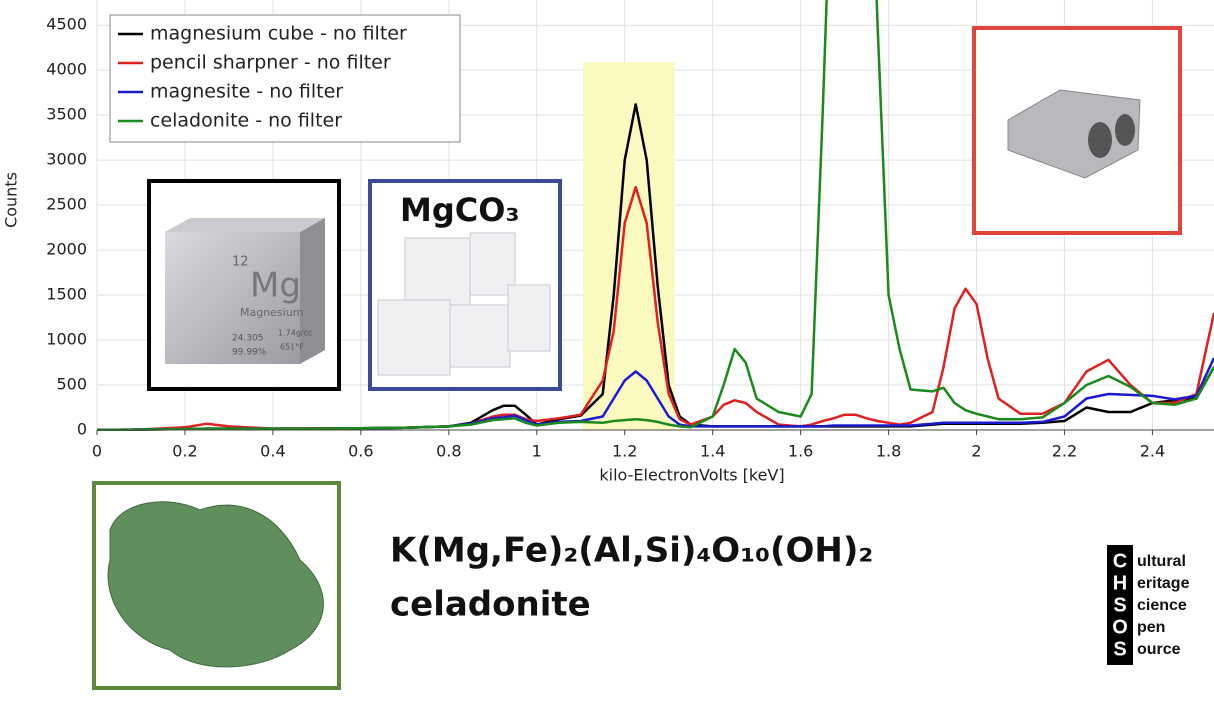 Image resolution: width=1214 pixels, height=705 pixels. I want to click on logo-letter: H, so click(1120, 583).